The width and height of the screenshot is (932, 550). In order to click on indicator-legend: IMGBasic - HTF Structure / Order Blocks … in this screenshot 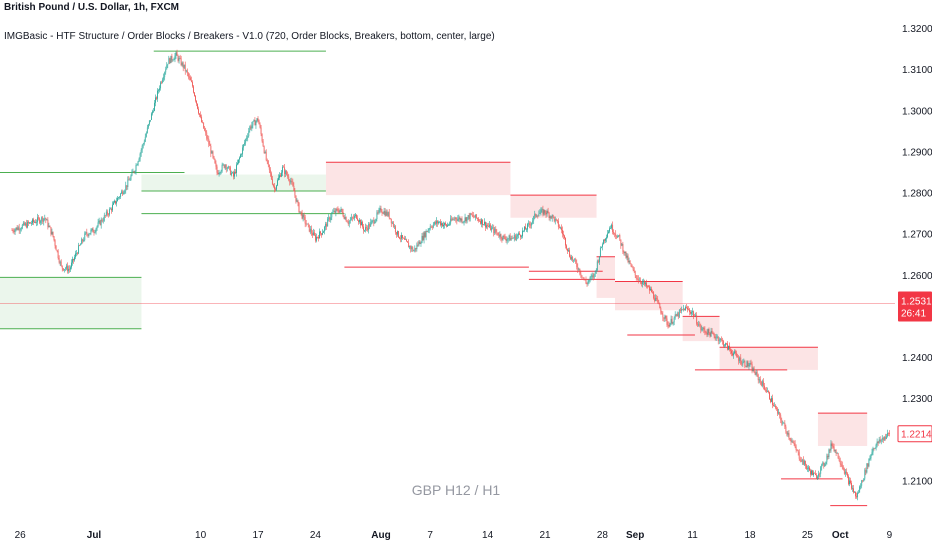, I will do `click(249, 36)`.